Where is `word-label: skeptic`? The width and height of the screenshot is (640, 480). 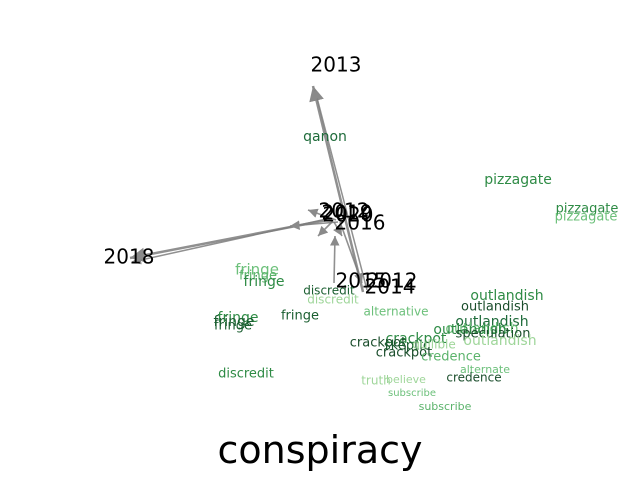
word-label: skeptic is located at coordinates (407, 346).